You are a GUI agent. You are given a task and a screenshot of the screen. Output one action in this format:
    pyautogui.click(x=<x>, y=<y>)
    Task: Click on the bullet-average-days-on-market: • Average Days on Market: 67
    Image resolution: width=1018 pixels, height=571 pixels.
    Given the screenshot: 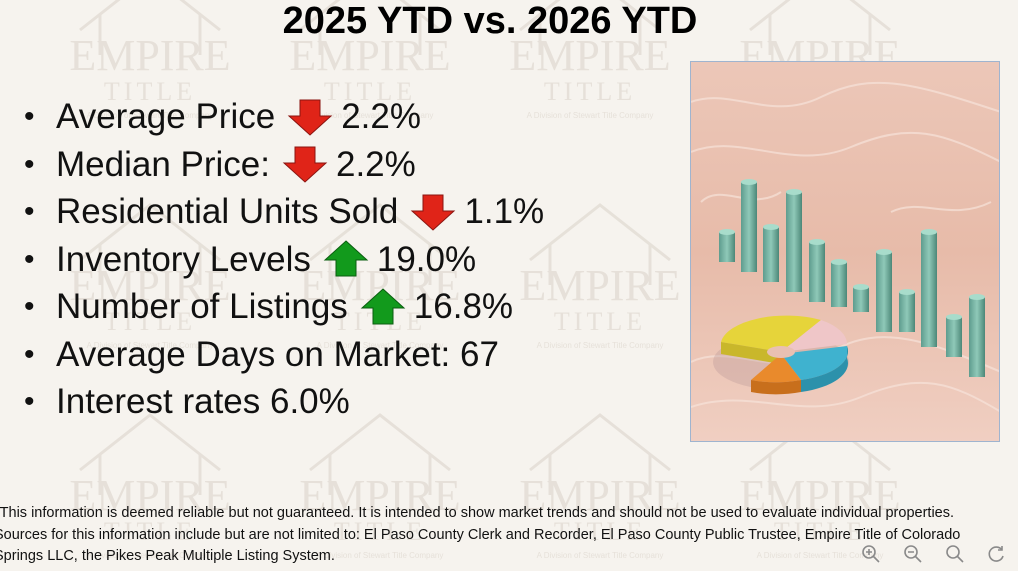 What is the action you would take?
    pyautogui.click(x=284, y=355)
    